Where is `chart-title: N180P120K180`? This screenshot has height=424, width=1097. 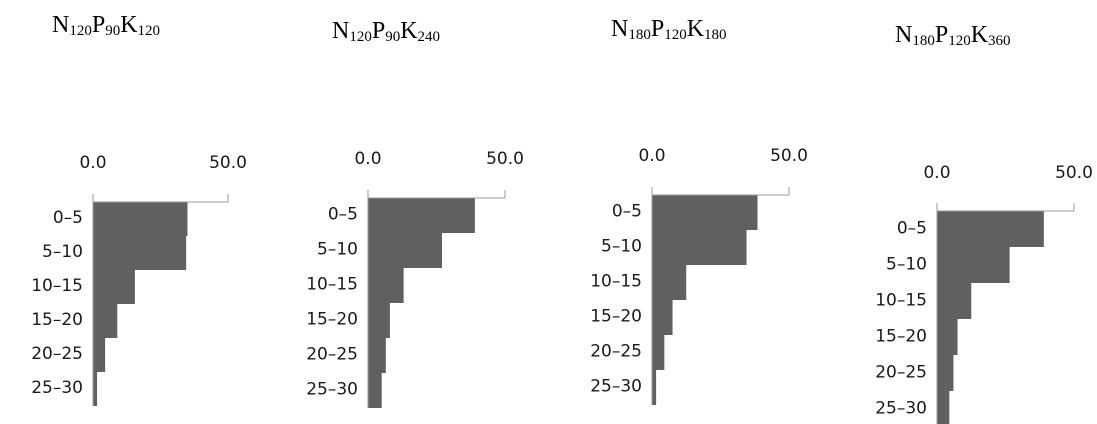 chart-title: N180P120K180 is located at coordinates (669, 30).